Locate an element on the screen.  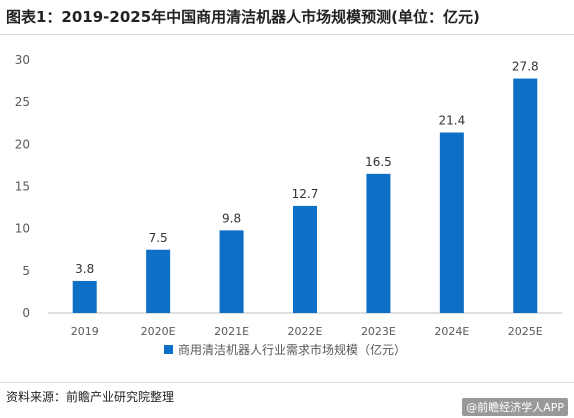
title-divider is located at coordinates (287, 34).